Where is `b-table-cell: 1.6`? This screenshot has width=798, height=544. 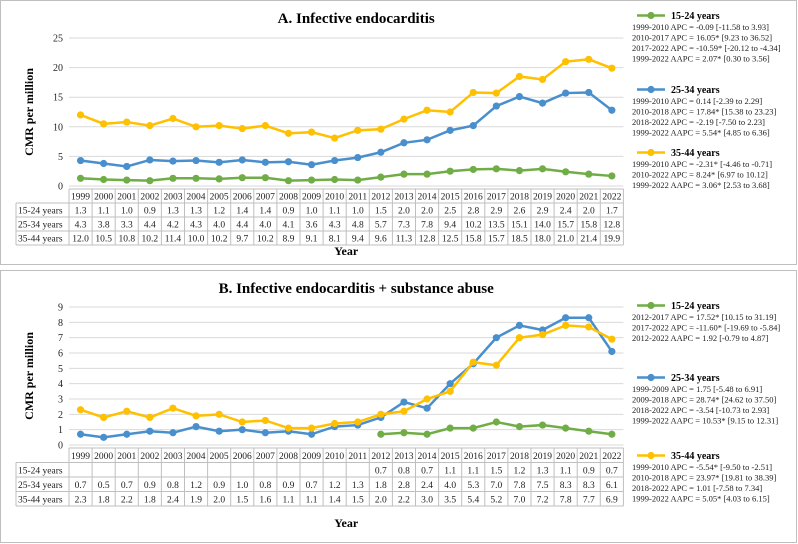
b-table-cell: 1.6 is located at coordinates (265, 501).